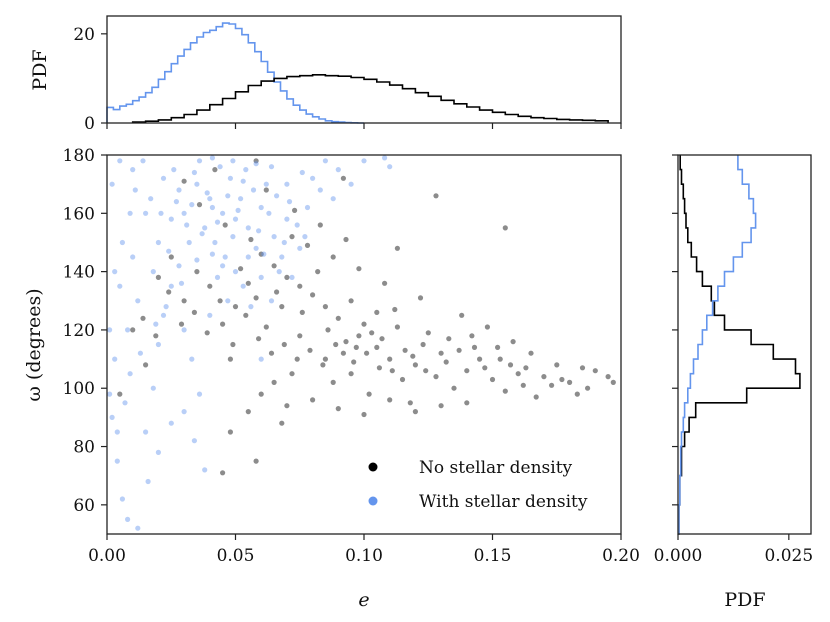  What do you see at coordinates (621, 556) in the screenshot?
I see `x-tick-label: 0.20` at bounding box center [621, 556].